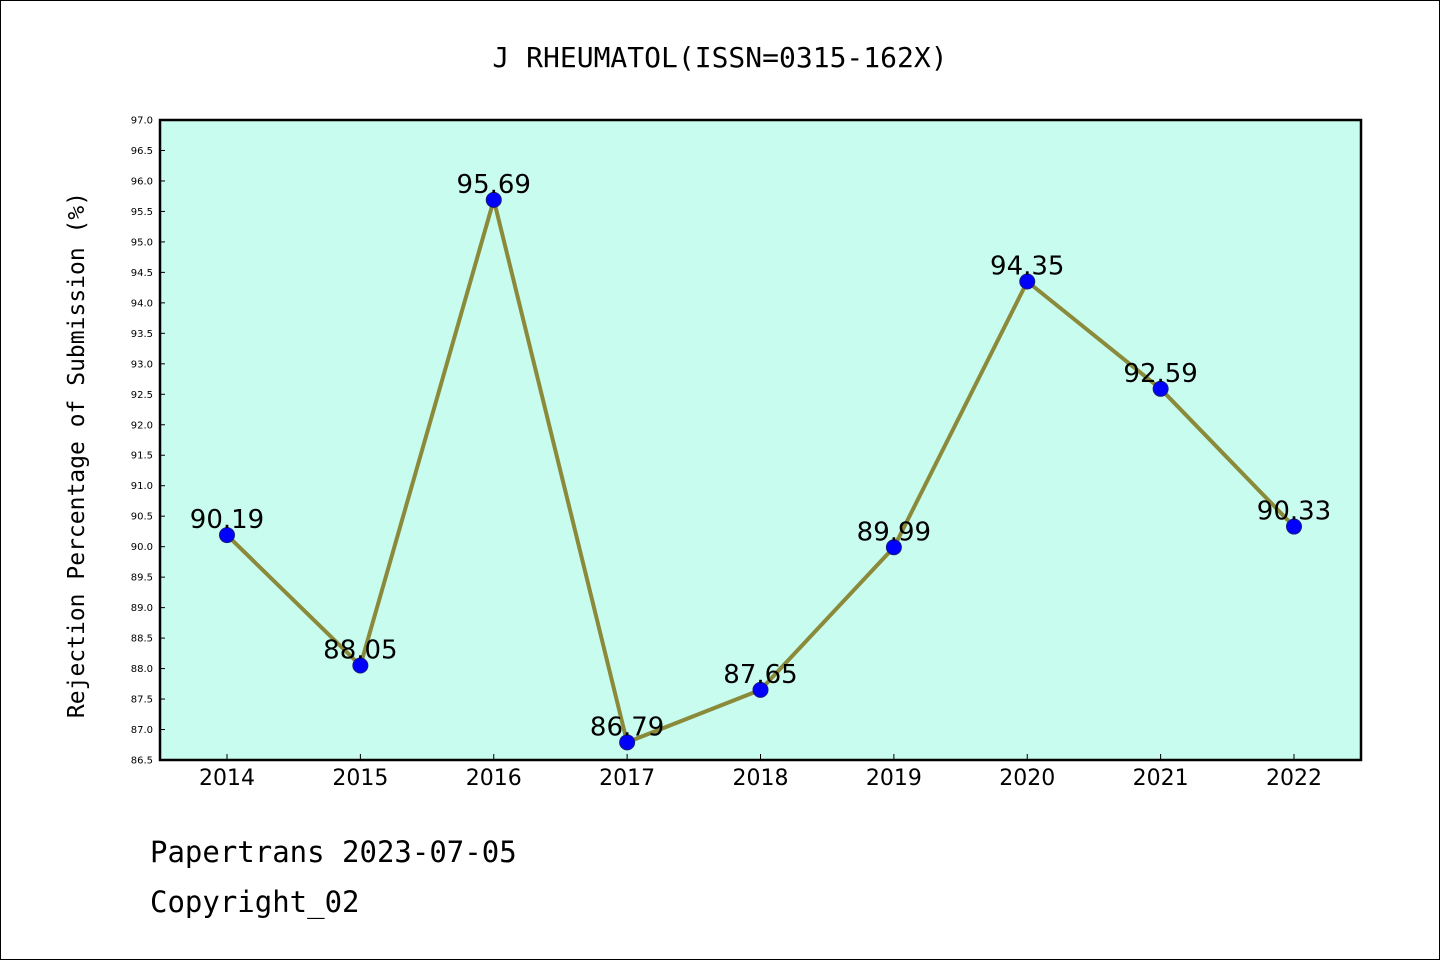  I want to click on y-tick-label: 90.5, so click(142, 517).